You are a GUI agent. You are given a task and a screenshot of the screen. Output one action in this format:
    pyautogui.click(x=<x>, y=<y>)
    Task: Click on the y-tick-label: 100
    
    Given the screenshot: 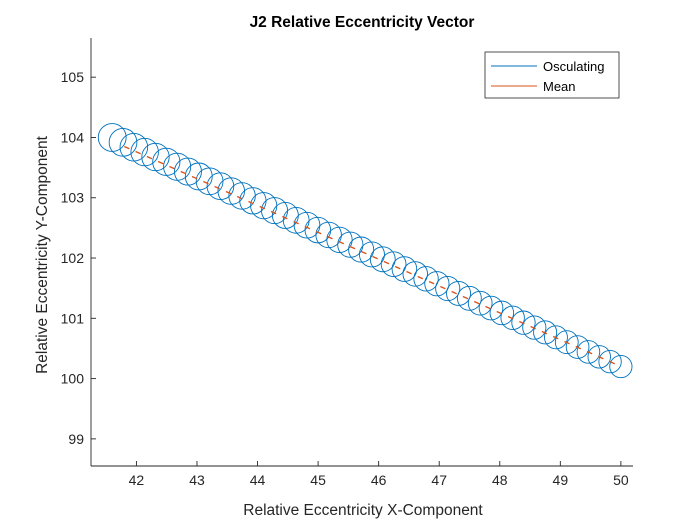 What is the action you would take?
    pyautogui.click(x=73, y=379)
    